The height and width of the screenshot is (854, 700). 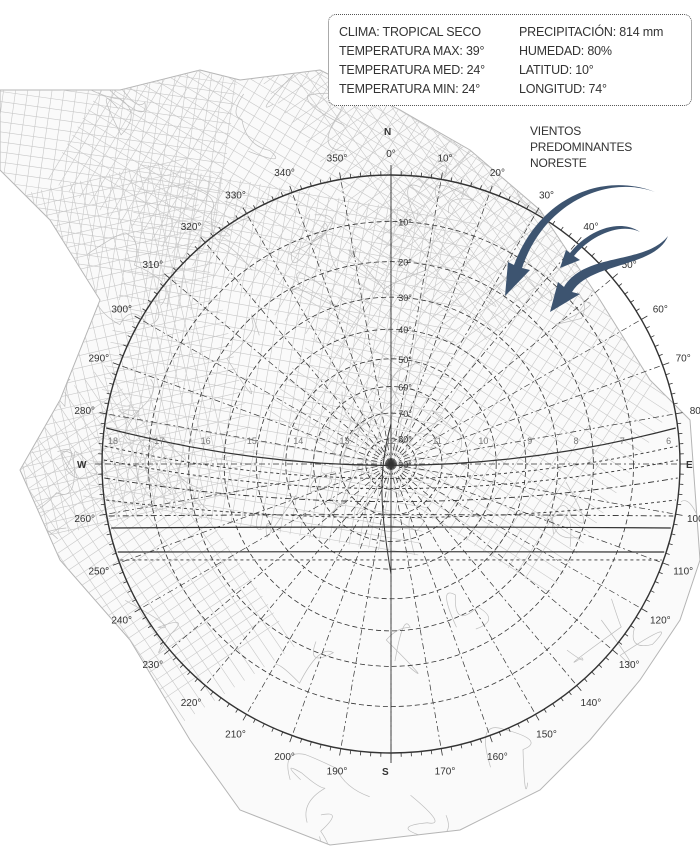 What do you see at coordinates (386, 499) in the screenshot?
I see `analemma` at bounding box center [386, 499].